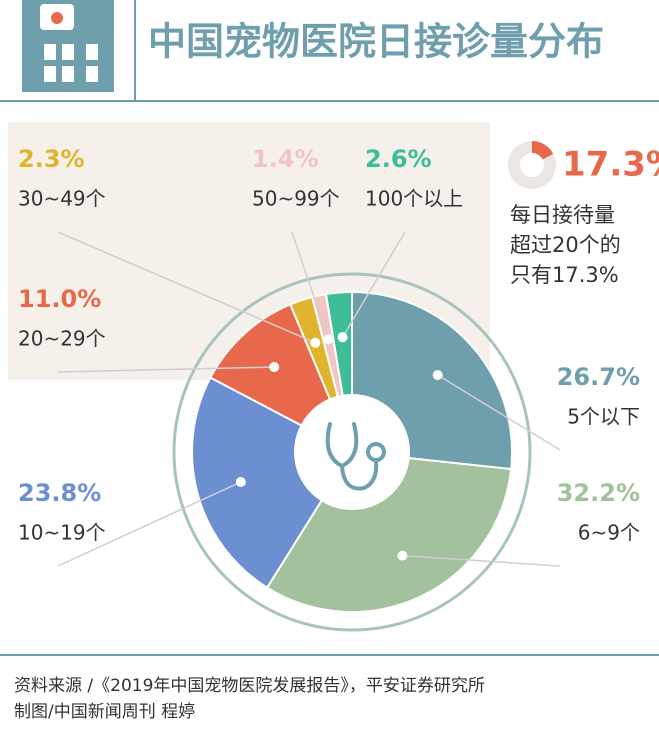 This screenshot has height=738, width=659. Describe the element at coordinates (562, 215) in the screenshot. I see `note-line: 每日接待量` at that location.